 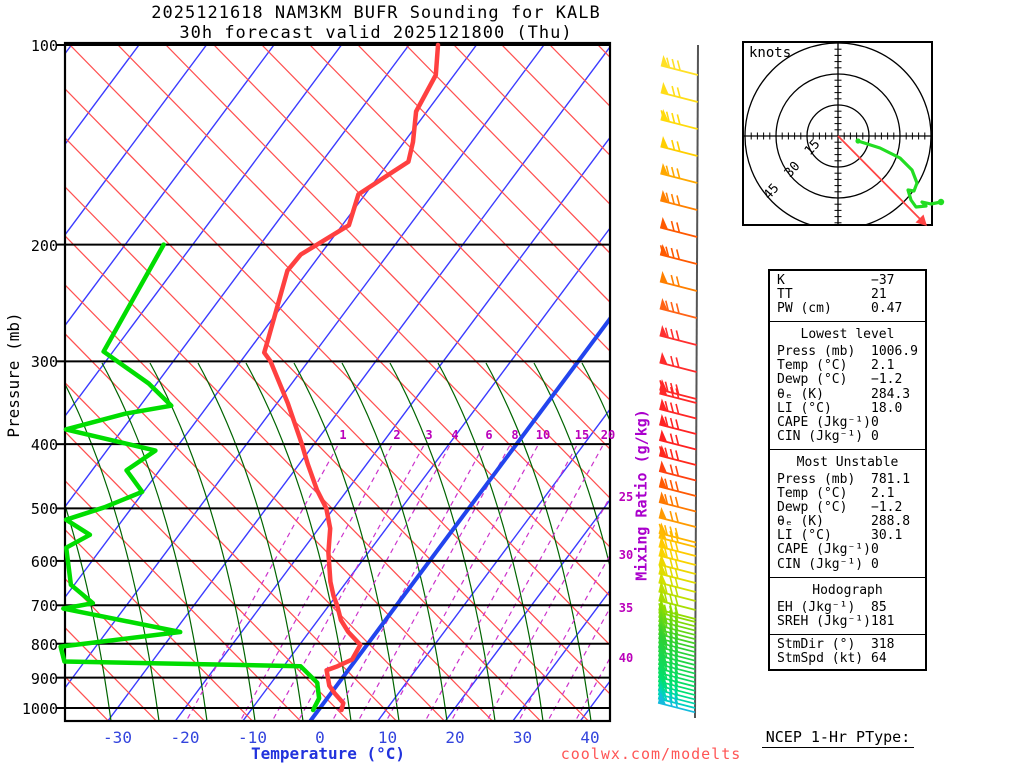 What do you see at coordinates (44, 445) in the screenshot?
I see `pressure-tick-label: 400` at bounding box center [44, 445].